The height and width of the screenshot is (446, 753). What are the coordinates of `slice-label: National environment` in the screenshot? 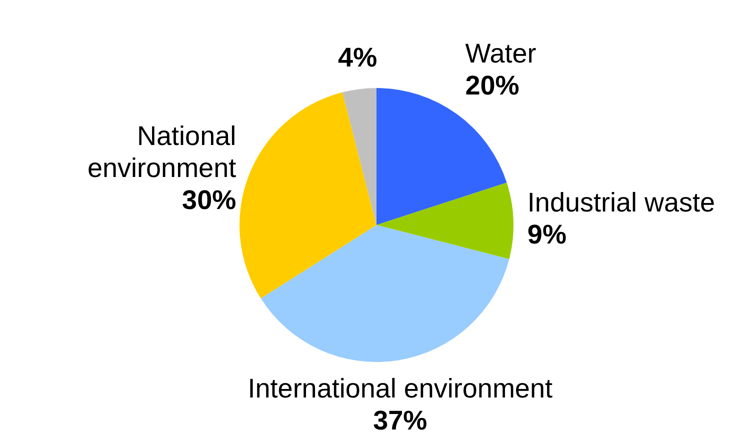 It's located at (162, 151).